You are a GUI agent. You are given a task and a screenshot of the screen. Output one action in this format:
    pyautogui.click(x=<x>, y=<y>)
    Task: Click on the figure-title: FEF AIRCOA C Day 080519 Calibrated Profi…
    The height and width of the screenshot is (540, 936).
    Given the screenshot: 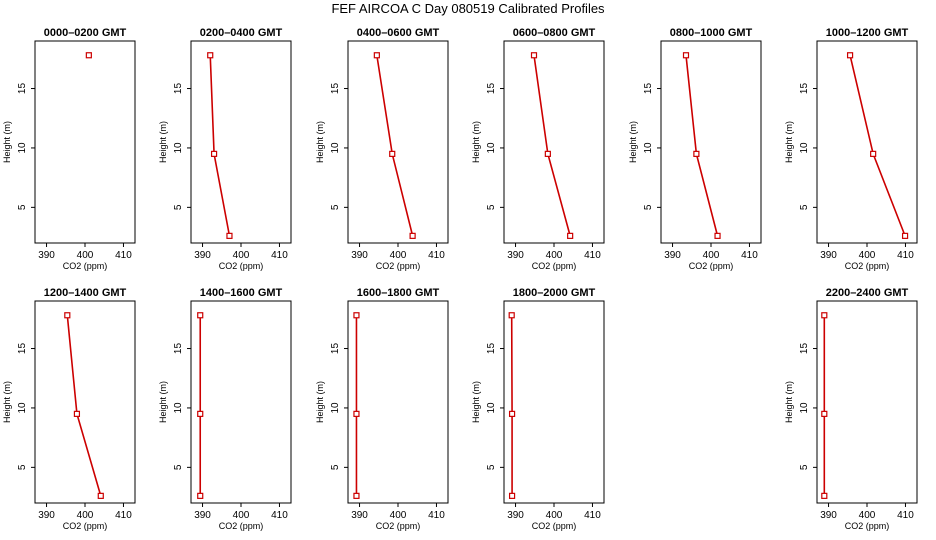 What is the action you would take?
    pyautogui.click(x=468, y=8)
    